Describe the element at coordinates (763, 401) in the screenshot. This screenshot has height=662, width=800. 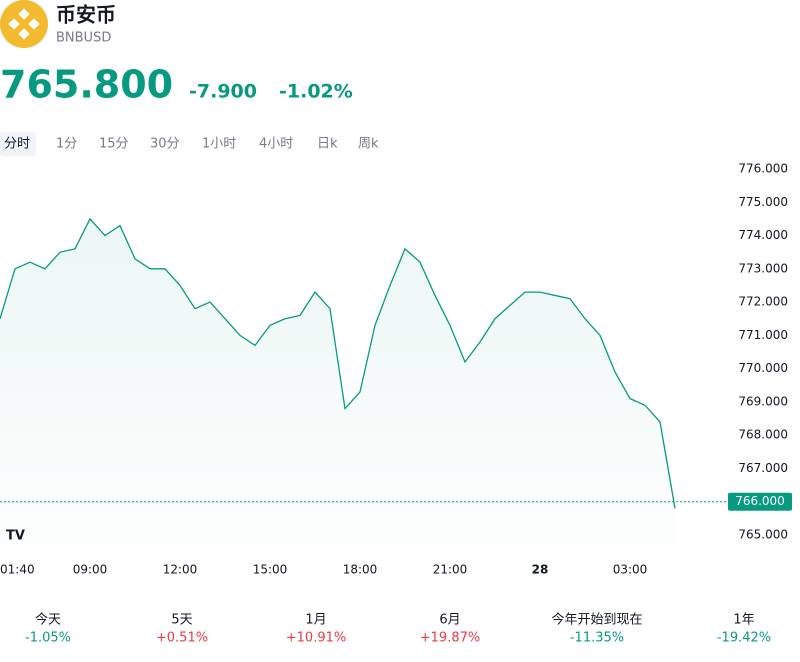
I see `y-tick-label: 769.000` at that location.